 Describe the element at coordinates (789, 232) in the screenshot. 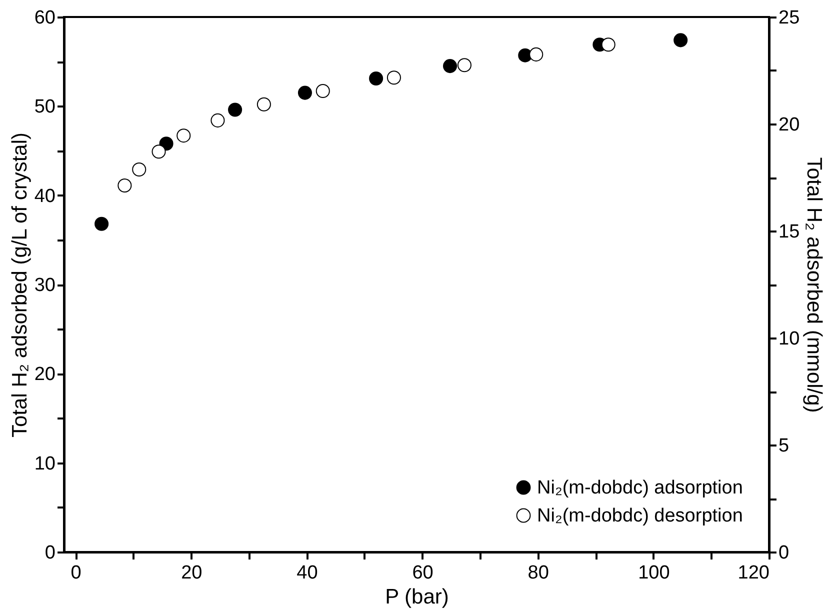

I see `y2-tick-label: 15` at that location.